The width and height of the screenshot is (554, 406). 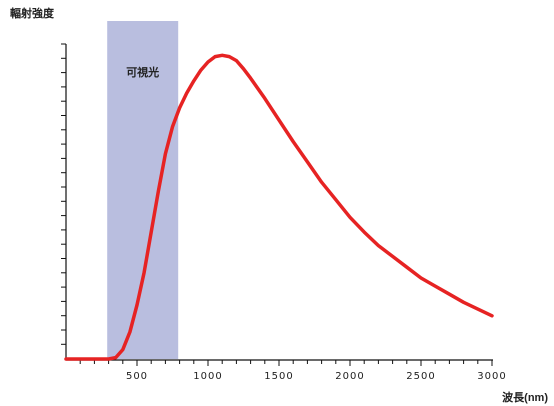 I want to click on y-axis-label: 輻射強度, so click(x=32, y=13).